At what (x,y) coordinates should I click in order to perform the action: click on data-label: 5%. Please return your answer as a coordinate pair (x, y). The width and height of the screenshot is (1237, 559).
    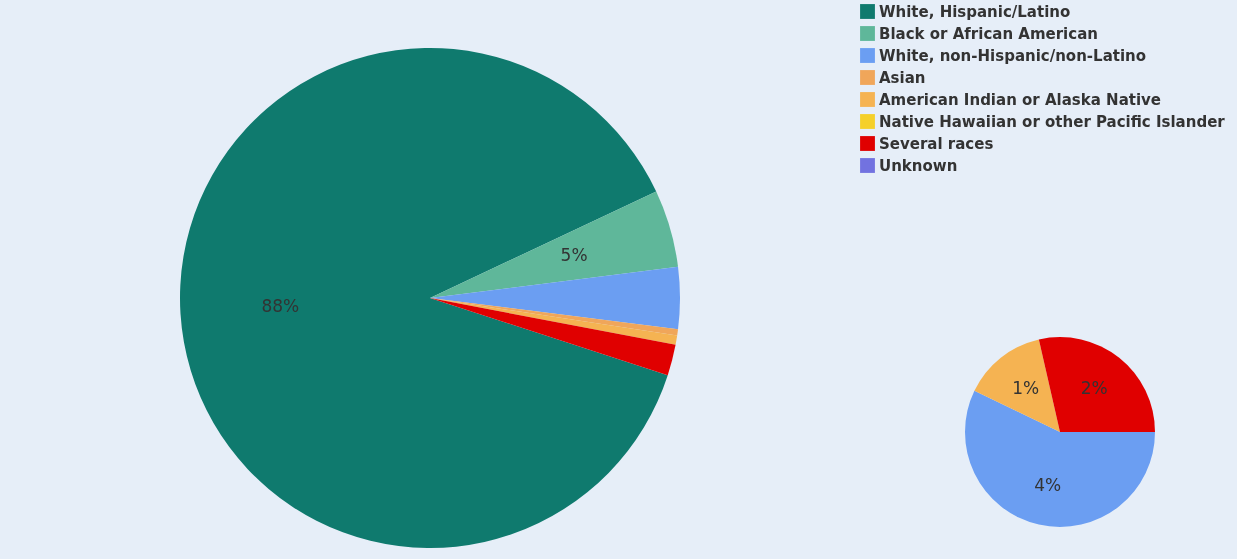
    Looking at the image, I should click on (574, 255).